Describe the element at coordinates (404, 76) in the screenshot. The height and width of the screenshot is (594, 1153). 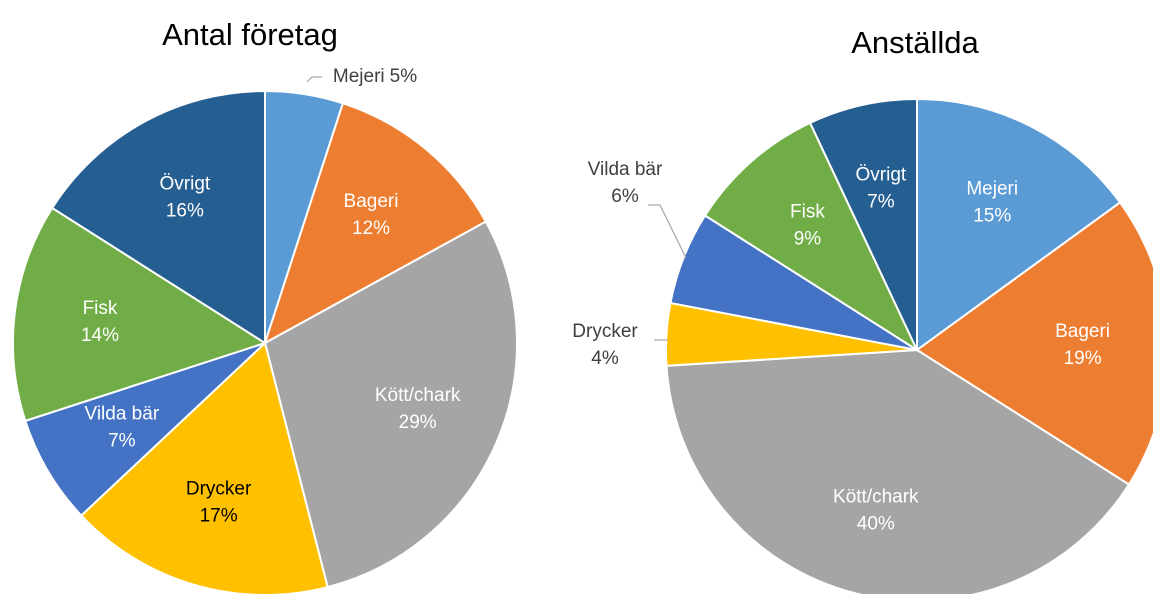
I see `label-value: 5%` at that location.